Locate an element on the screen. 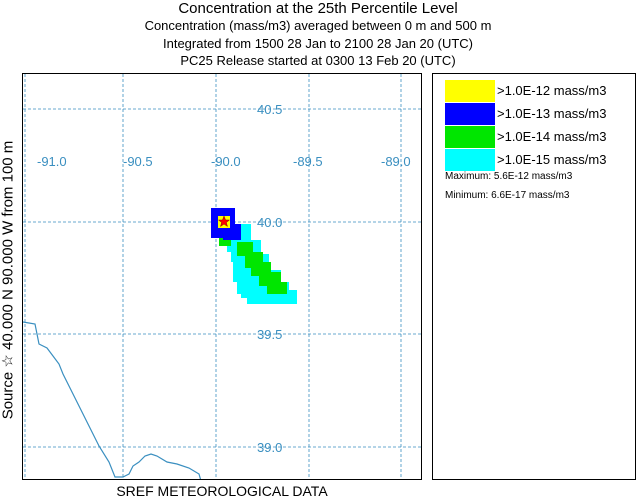  legend-label: >1.0E-14 mass/m3 is located at coordinates (552, 136).